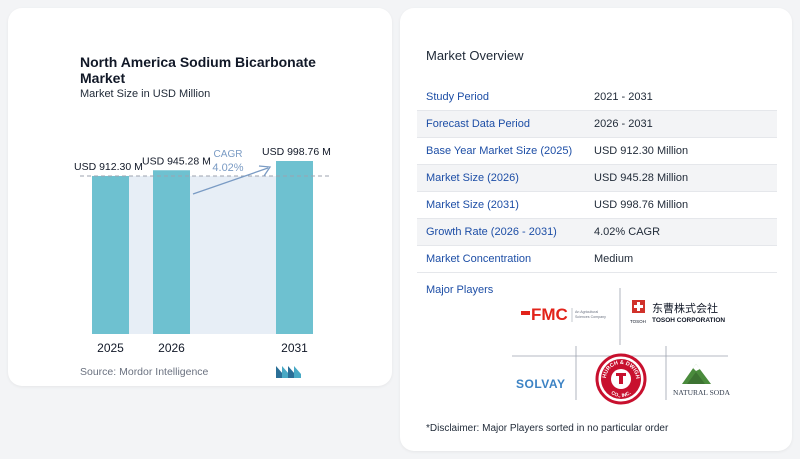  I want to click on mordor-logo-icon, so click(288, 372).